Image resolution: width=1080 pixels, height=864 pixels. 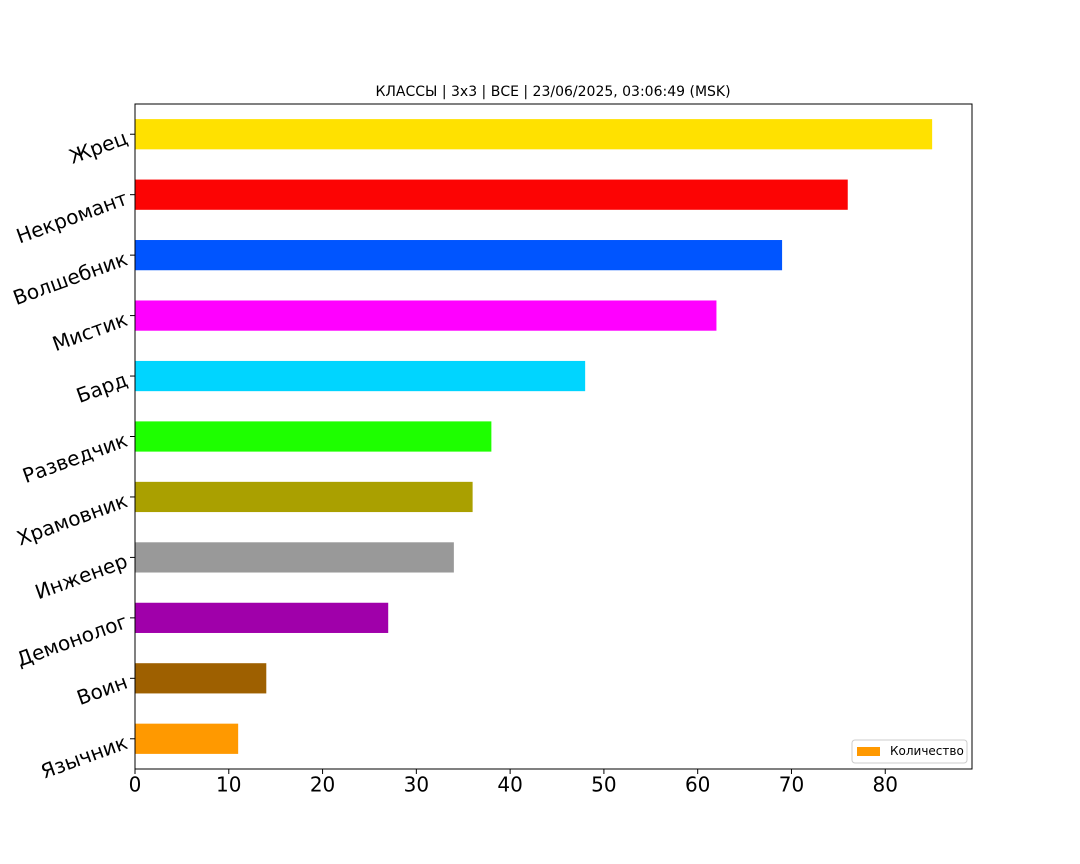 What do you see at coordinates (603, 785) in the screenshot?
I see `x-tick-label: 50` at bounding box center [603, 785].